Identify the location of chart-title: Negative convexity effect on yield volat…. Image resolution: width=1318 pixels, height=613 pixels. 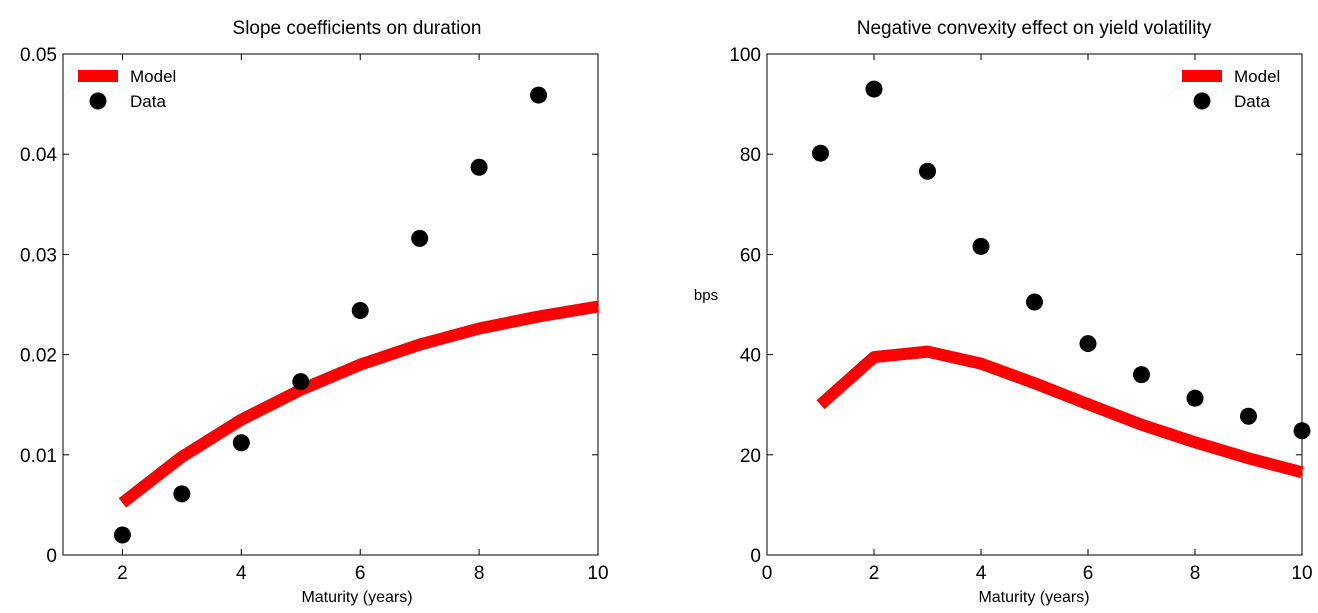
(1034, 28).